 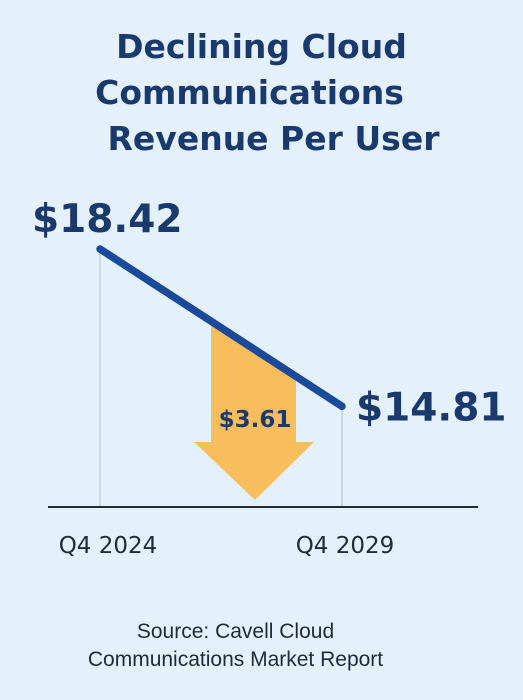 What do you see at coordinates (345, 546) in the screenshot?
I see `x-tick-label-end: Q4 2029` at bounding box center [345, 546].